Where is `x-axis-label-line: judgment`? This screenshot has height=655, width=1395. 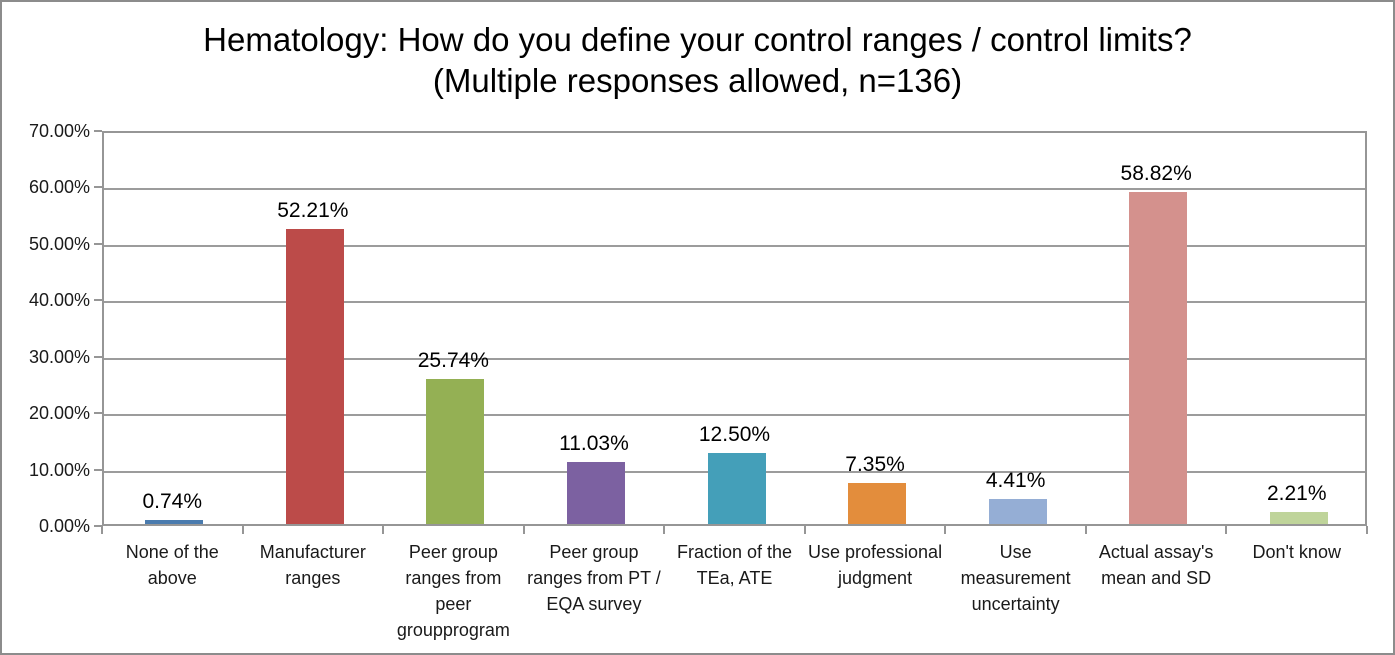
x-axis-label-line: judgment is located at coordinates (875, 578).